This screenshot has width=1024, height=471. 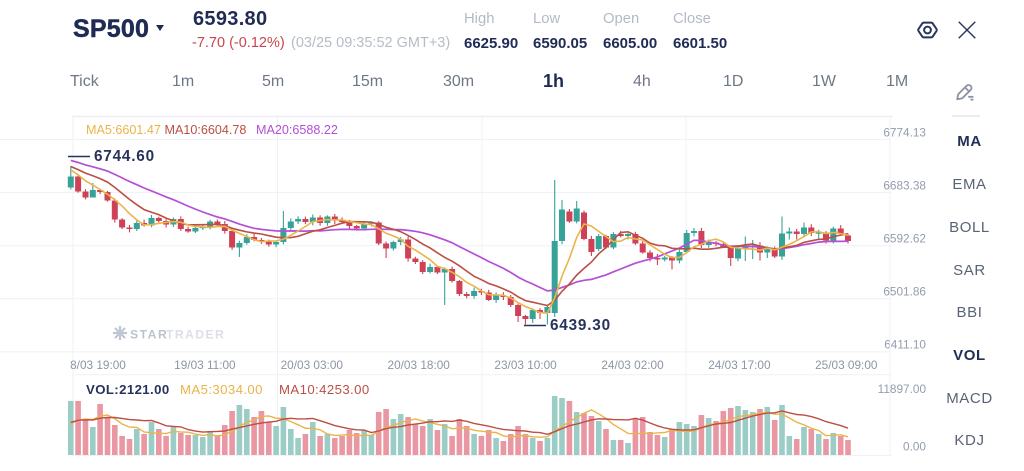 What do you see at coordinates (149, 335) in the screenshot?
I see `svg-text: STAR` at bounding box center [149, 335].